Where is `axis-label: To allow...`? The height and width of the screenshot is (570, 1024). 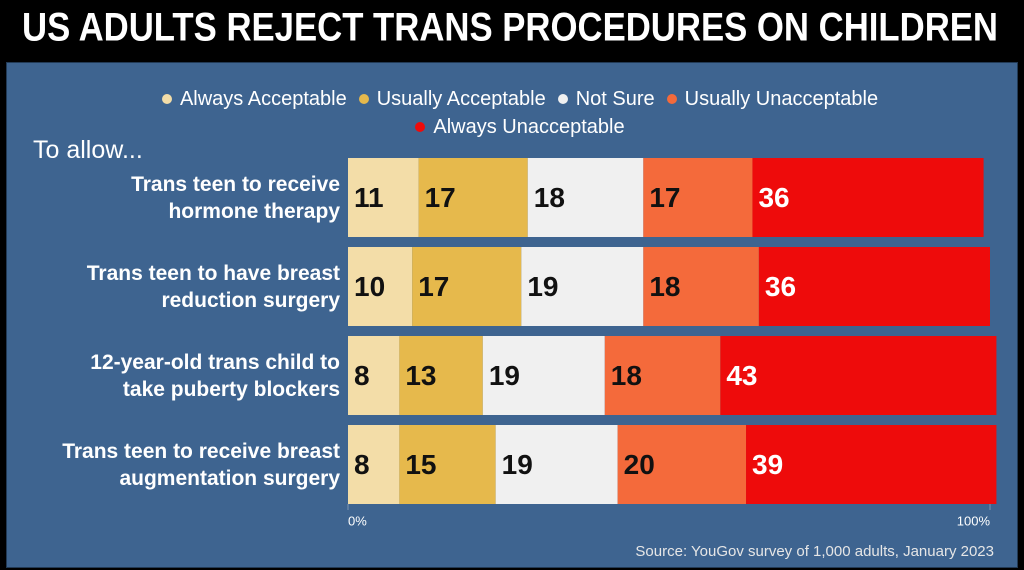 axis-label: To allow... is located at coordinates (88, 150).